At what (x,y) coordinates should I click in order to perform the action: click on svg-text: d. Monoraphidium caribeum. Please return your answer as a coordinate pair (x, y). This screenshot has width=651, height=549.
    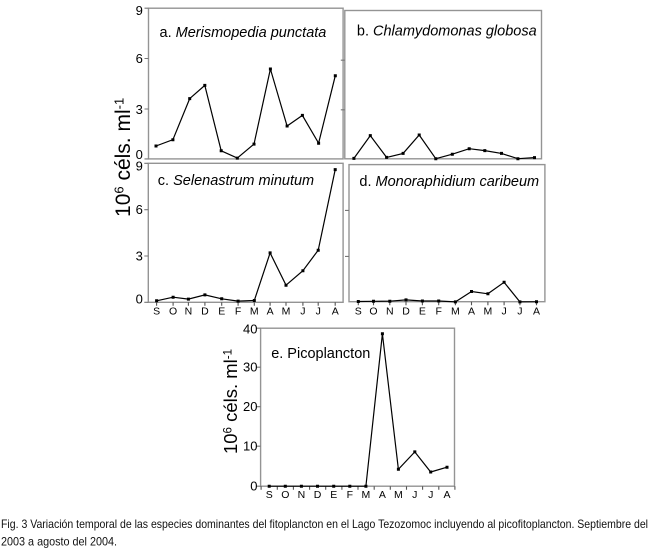
    Looking at the image, I should click on (449, 182).